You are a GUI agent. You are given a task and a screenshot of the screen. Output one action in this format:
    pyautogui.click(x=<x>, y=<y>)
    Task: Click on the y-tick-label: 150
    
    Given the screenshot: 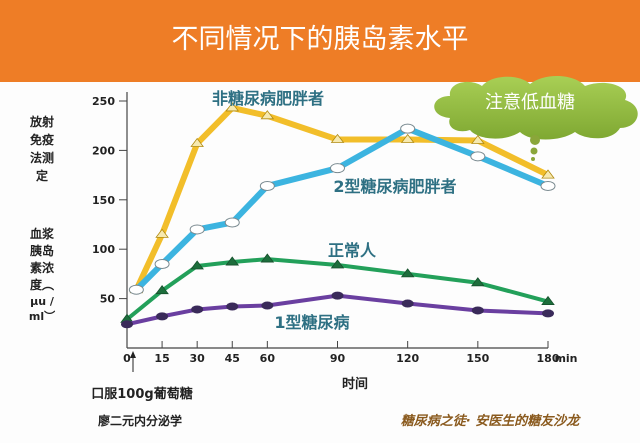 What is the action you would take?
    pyautogui.click(x=103, y=200)
    